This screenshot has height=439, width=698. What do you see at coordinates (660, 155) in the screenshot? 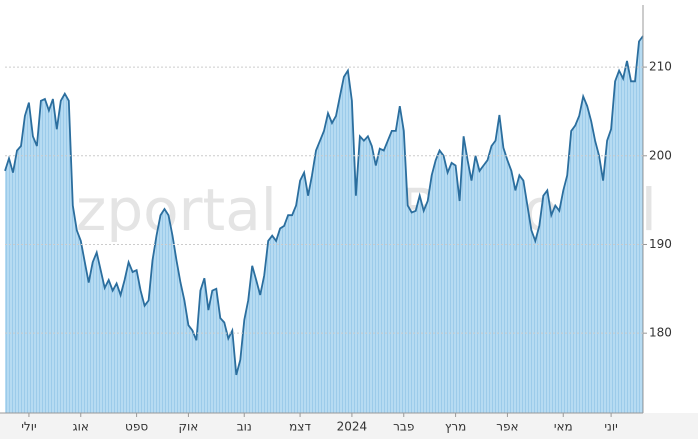
I see `y-tick-label: 200` at bounding box center [660, 155].